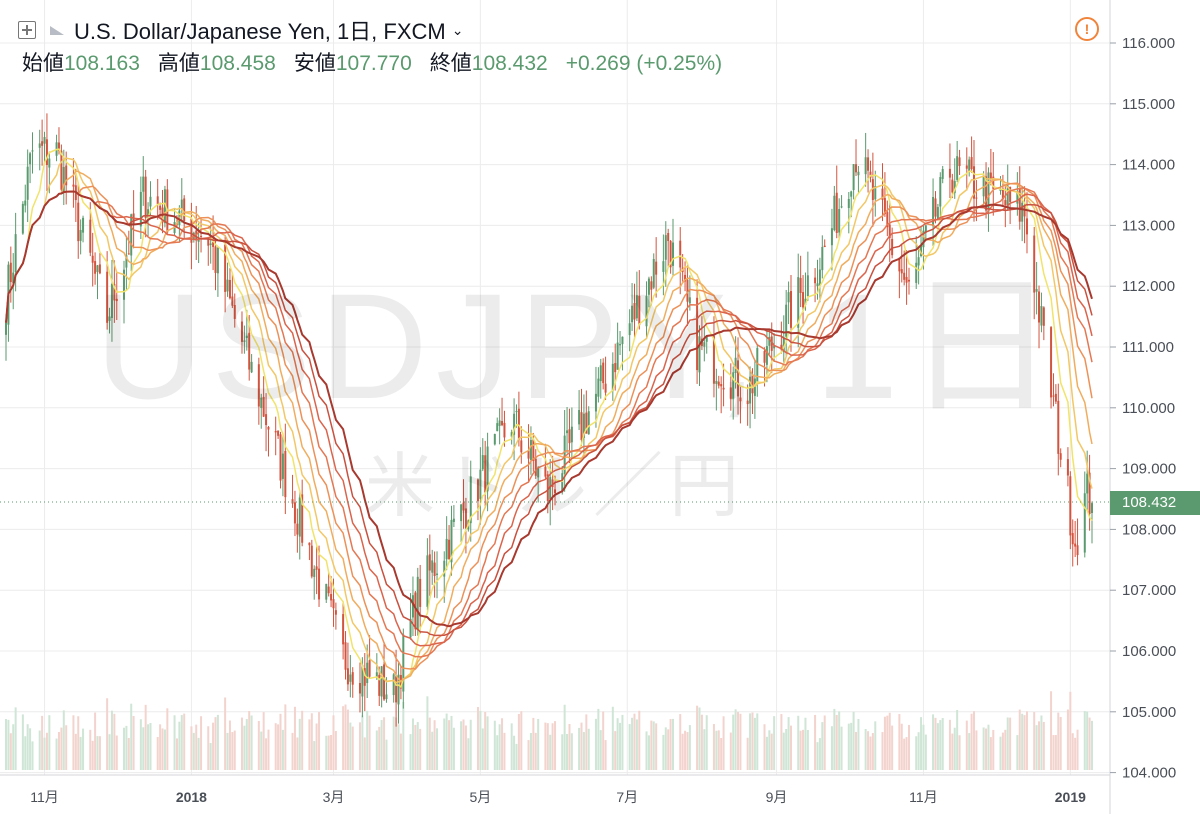 This screenshot has width=1200, height=814. Describe the element at coordinates (178, 63) in the screenshot. I see `high-label: 高値` at that location.